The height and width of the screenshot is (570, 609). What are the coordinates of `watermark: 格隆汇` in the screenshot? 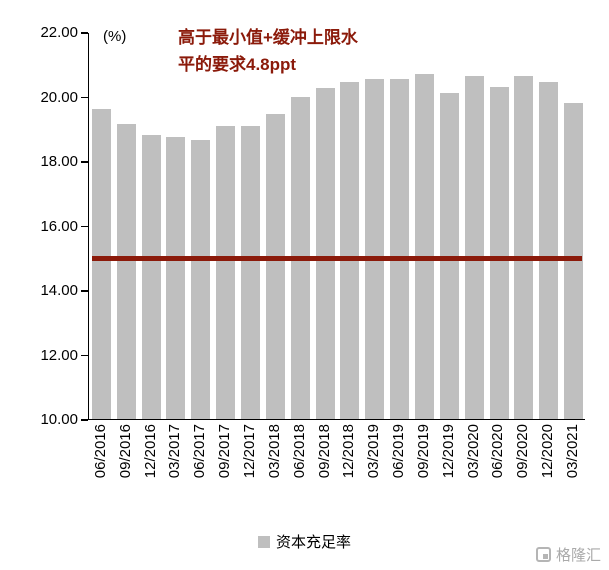 It's located at (568, 554).